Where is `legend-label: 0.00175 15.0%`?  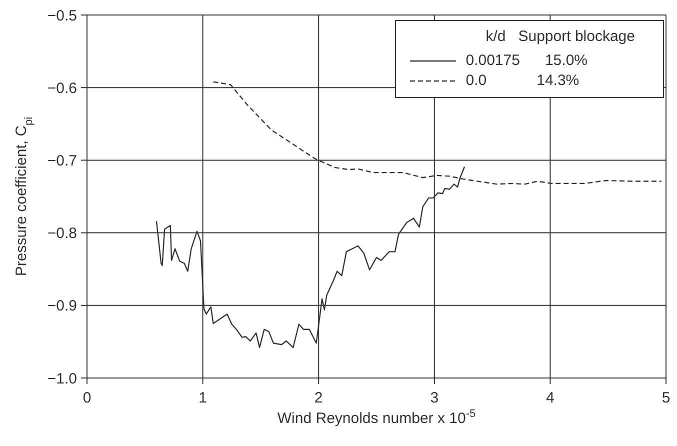
legend-label: 0.00175 15.0% is located at coordinates (527, 61).